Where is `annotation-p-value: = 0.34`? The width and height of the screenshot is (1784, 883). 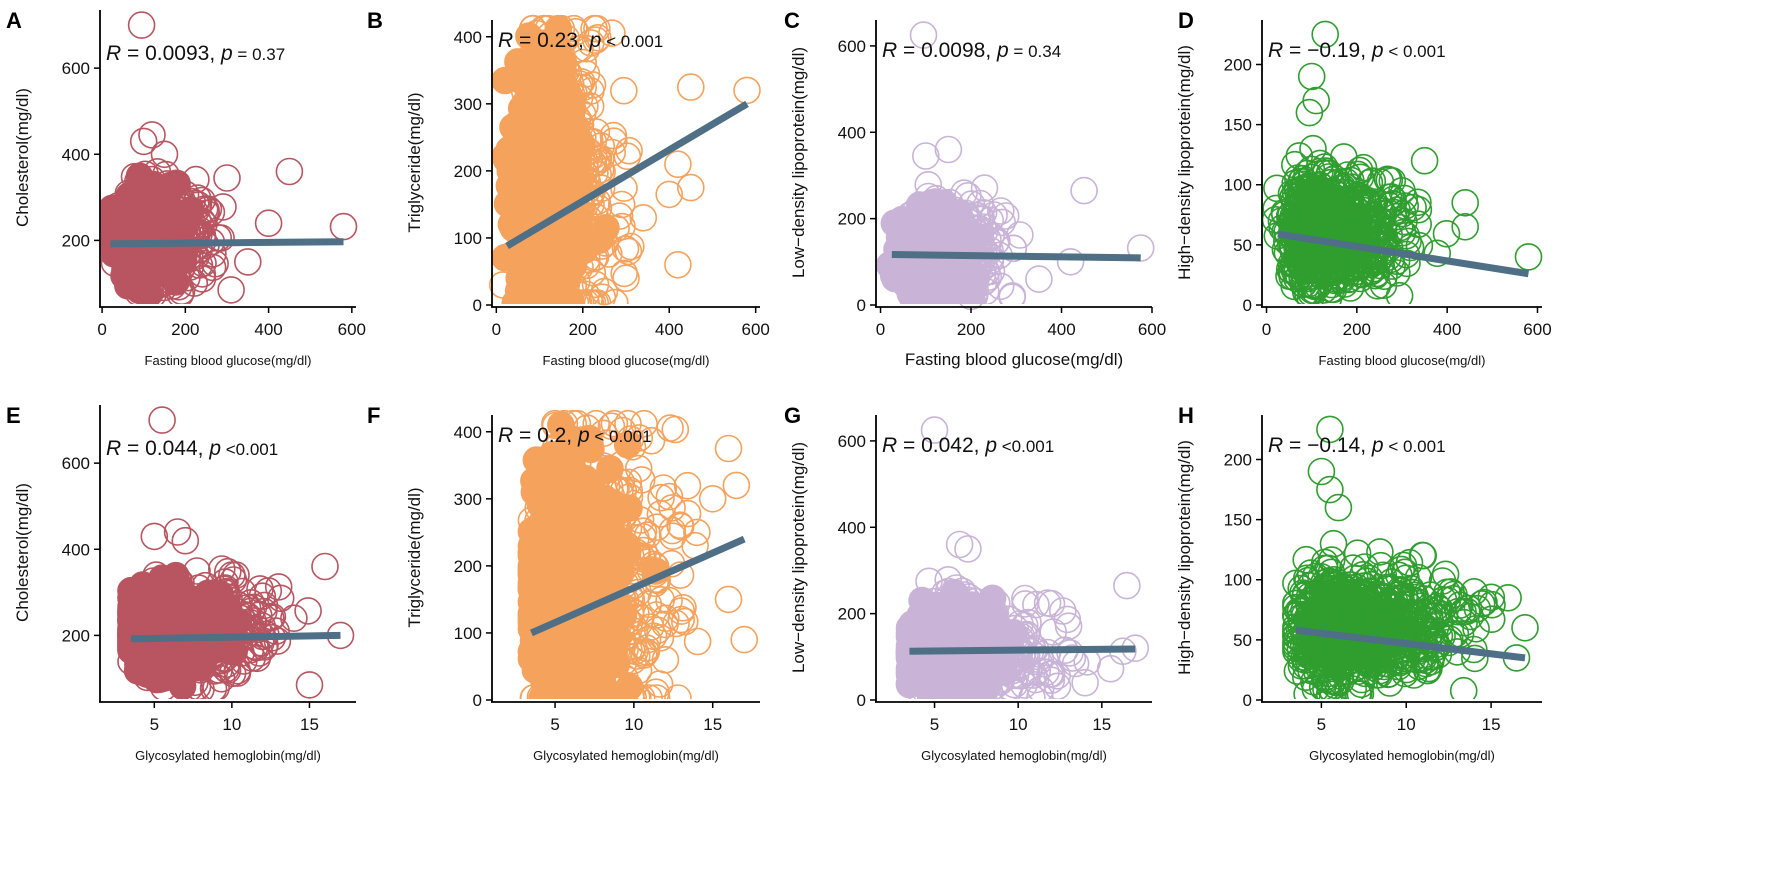 annotation-p-value: = 0.34 is located at coordinates (1035, 51).